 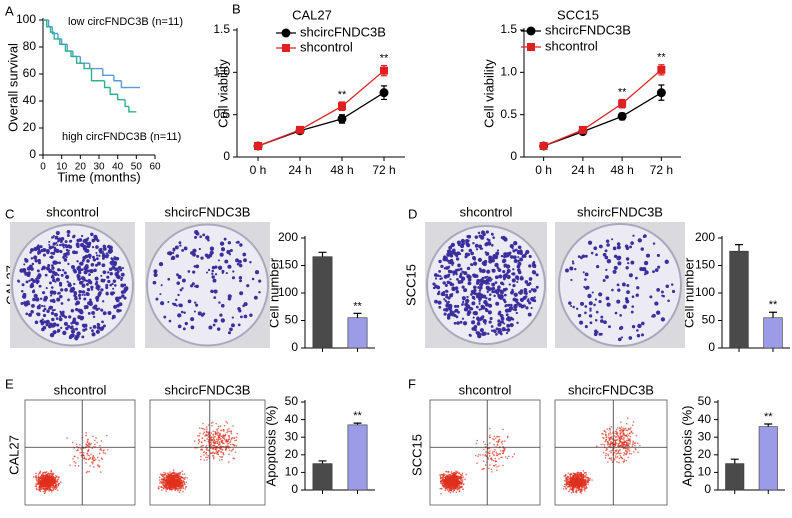 What do you see at coordinates (98, 176) in the screenshot?
I see `x-axis-label: Time (months)` at bounding box center [98, 176].